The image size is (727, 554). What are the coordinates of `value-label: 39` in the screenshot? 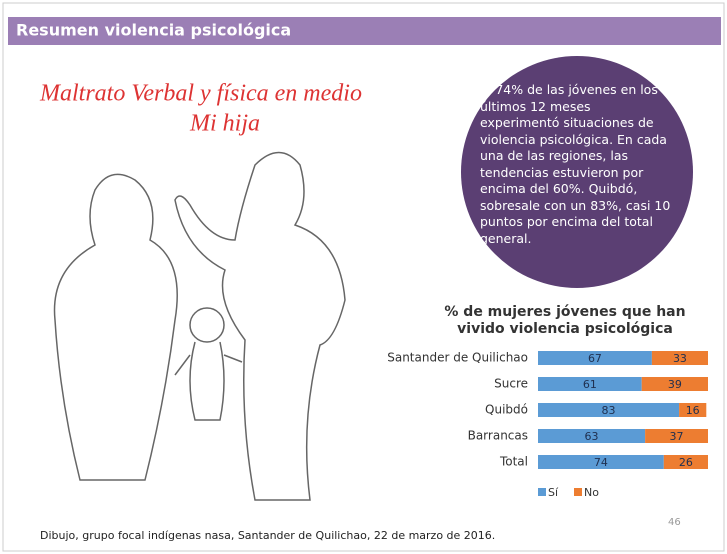 It's located at (675, 384).